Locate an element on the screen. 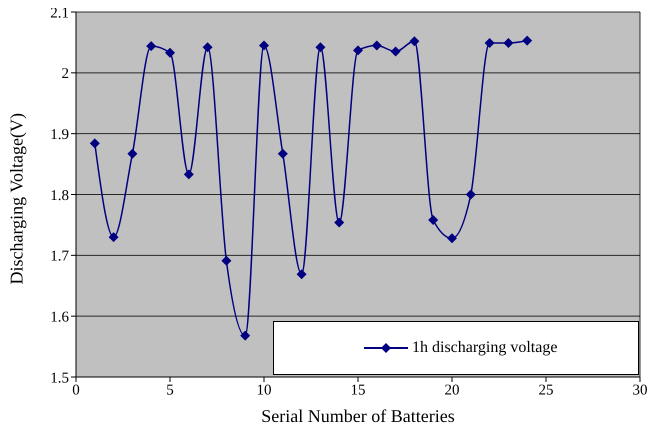 This screenshot has width=657, height=432. x-tick-label: 10 is located at coordinates (264, 390).